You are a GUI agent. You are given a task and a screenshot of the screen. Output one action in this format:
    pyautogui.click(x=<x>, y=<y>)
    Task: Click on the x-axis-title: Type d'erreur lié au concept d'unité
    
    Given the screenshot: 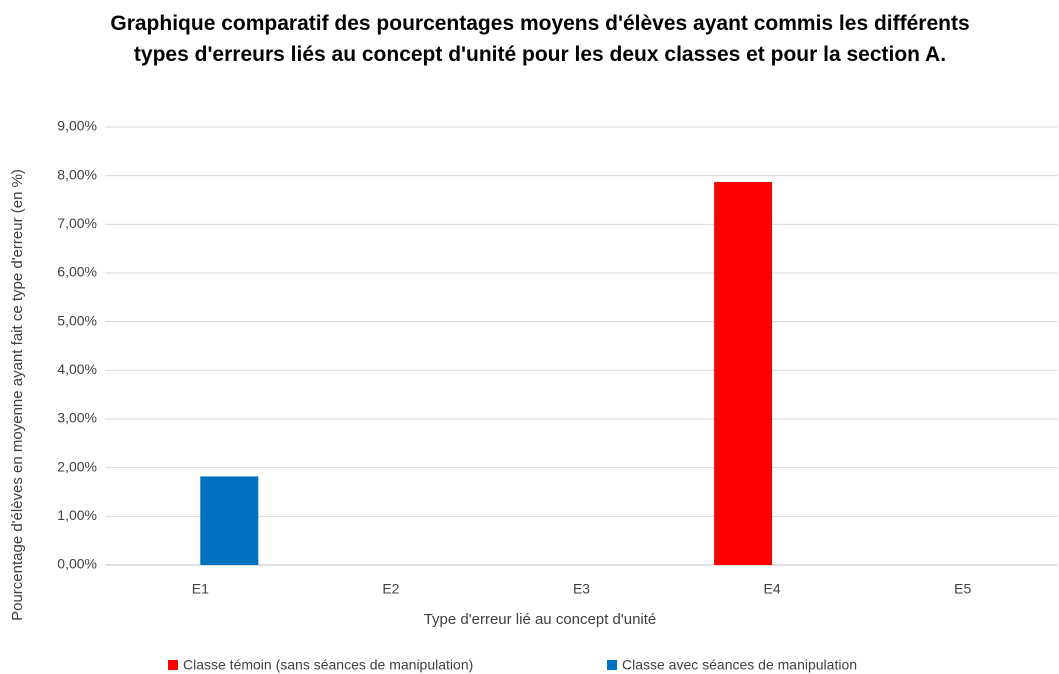 What is the action you would take?
    pyautogui.click(x=540, y=619)
    